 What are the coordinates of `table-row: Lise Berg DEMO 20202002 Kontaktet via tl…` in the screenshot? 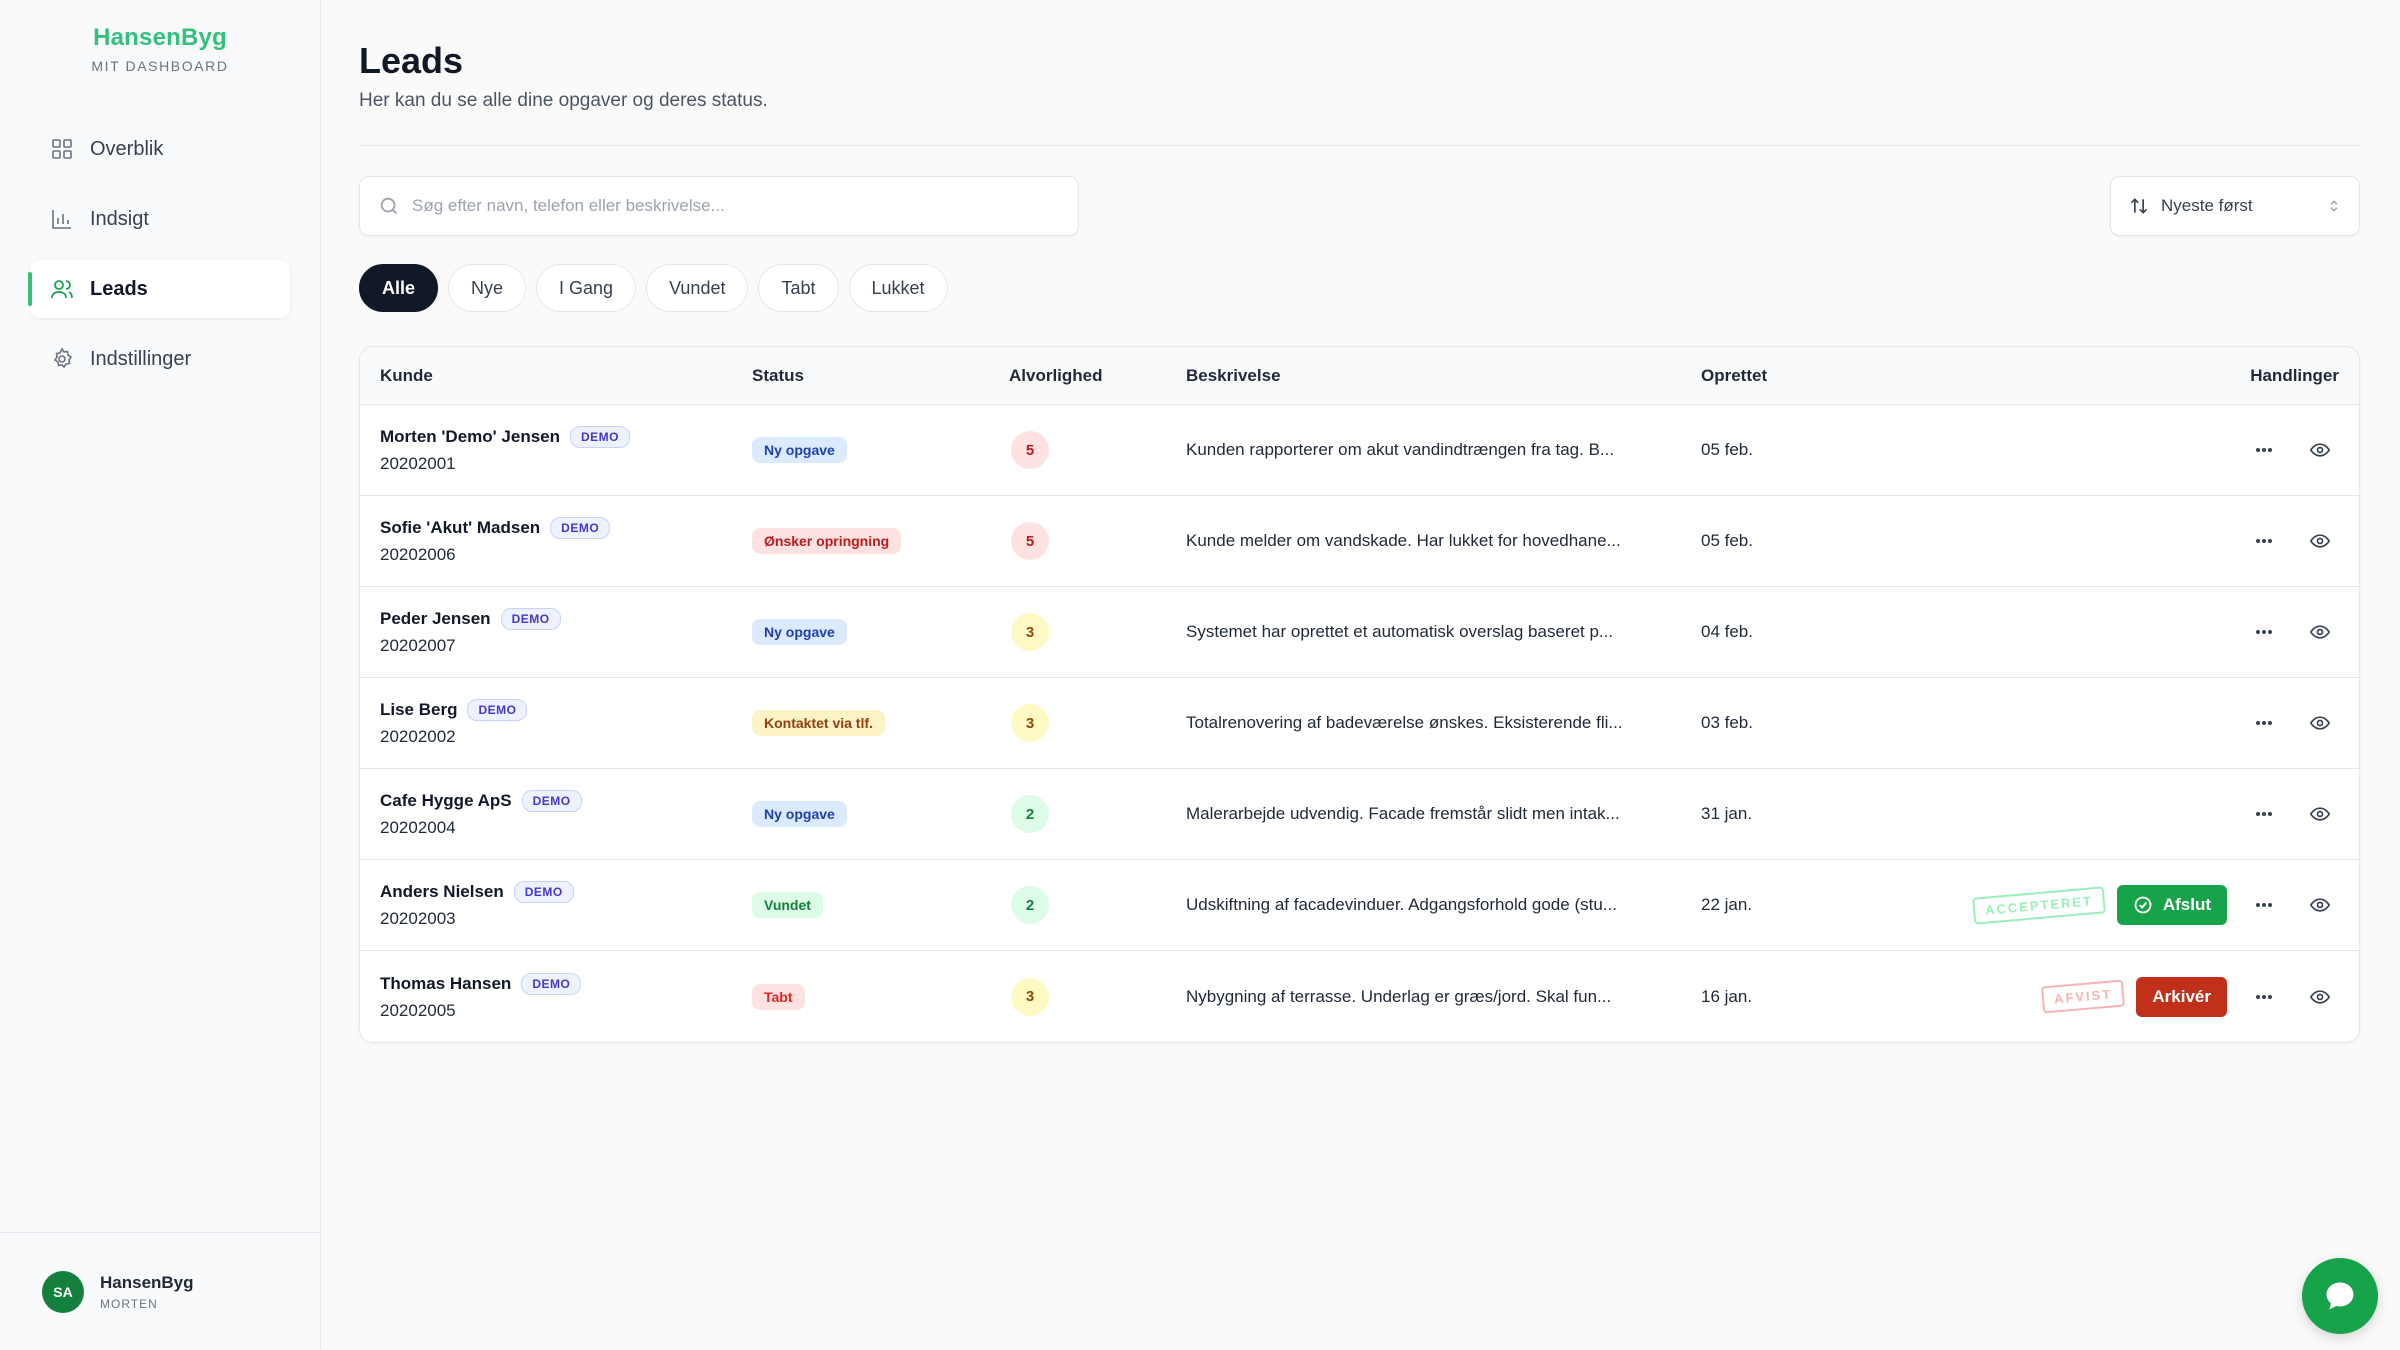 It's located at (1359, 723).